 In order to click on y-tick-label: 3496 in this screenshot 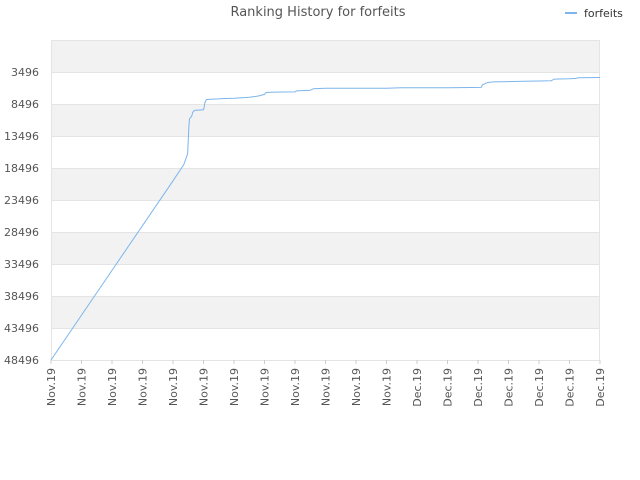, I will do `click(25, 72)`.